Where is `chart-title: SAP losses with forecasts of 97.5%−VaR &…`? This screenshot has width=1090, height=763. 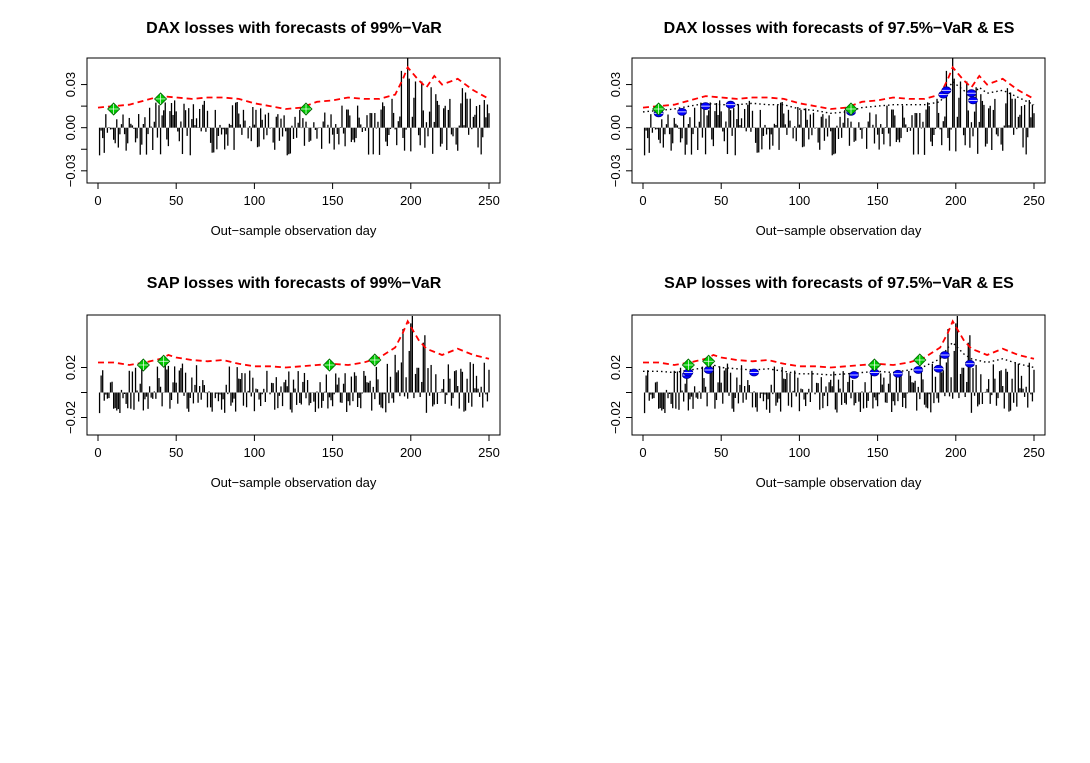
chart-title: SAP losses with forecasts of 97.5%−VaR &… is located at coordinates (839, 283).